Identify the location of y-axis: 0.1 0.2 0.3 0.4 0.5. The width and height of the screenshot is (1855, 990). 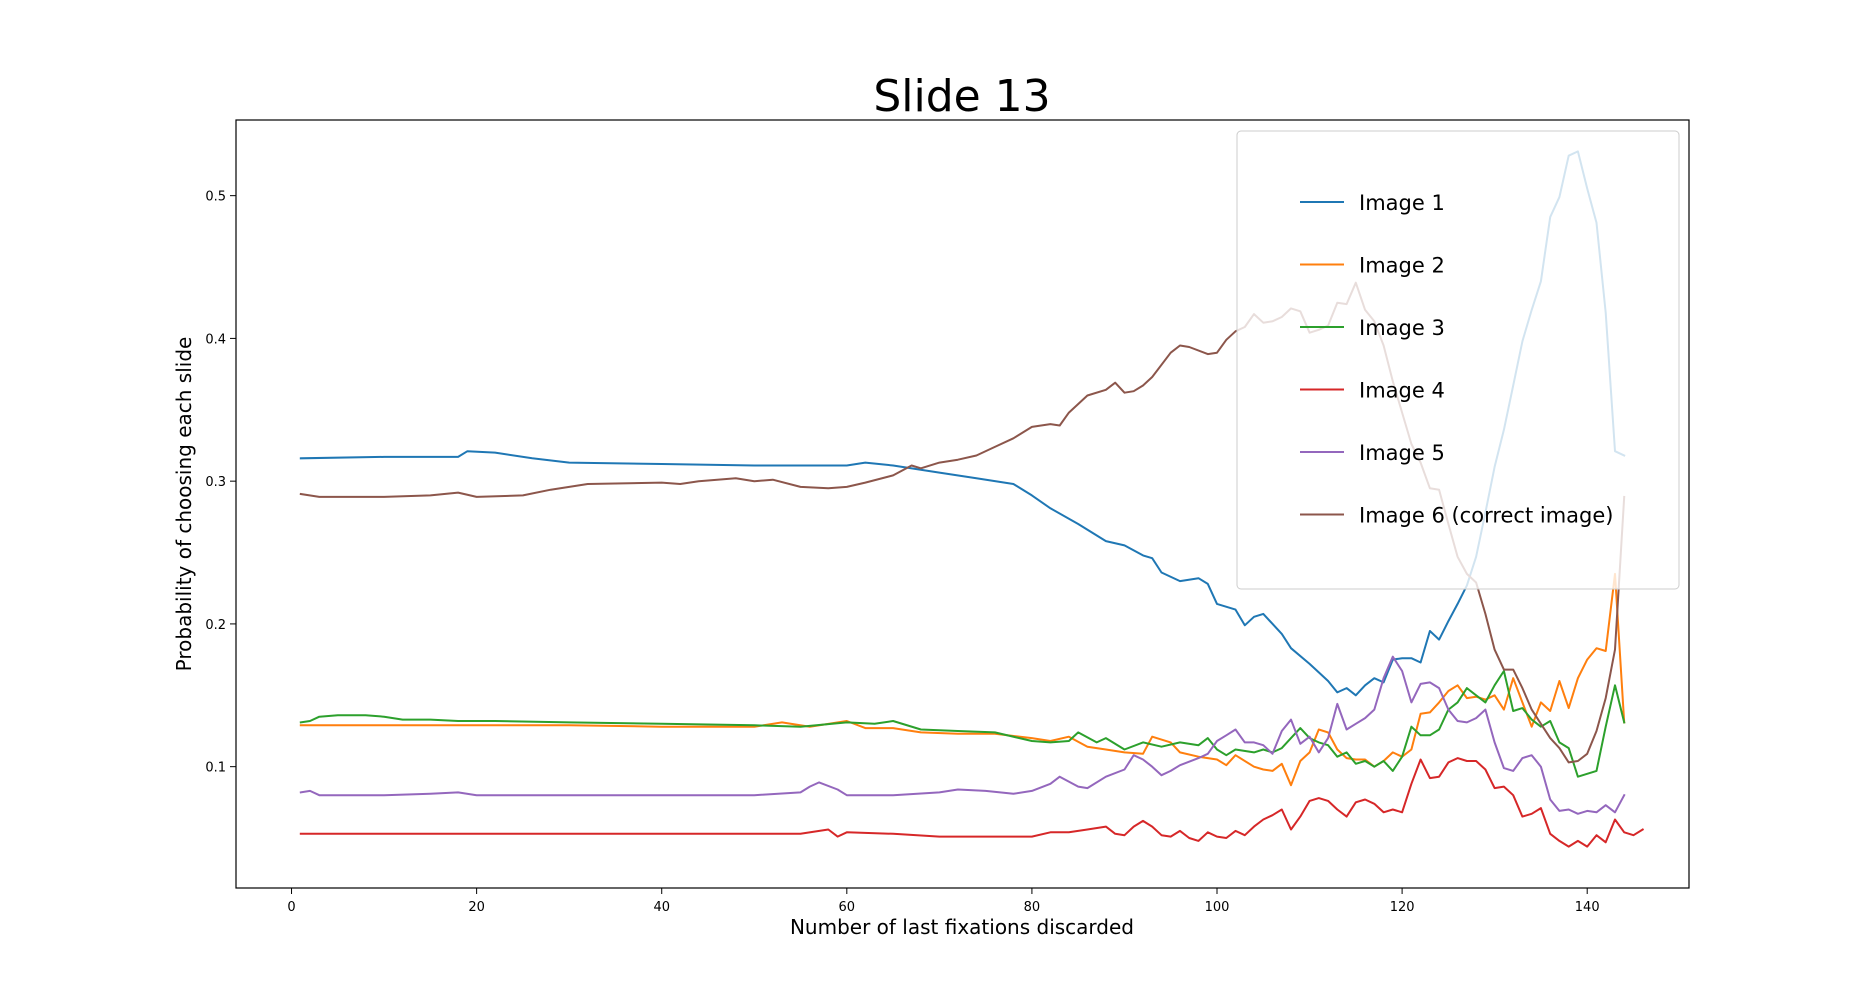
(220, 483).